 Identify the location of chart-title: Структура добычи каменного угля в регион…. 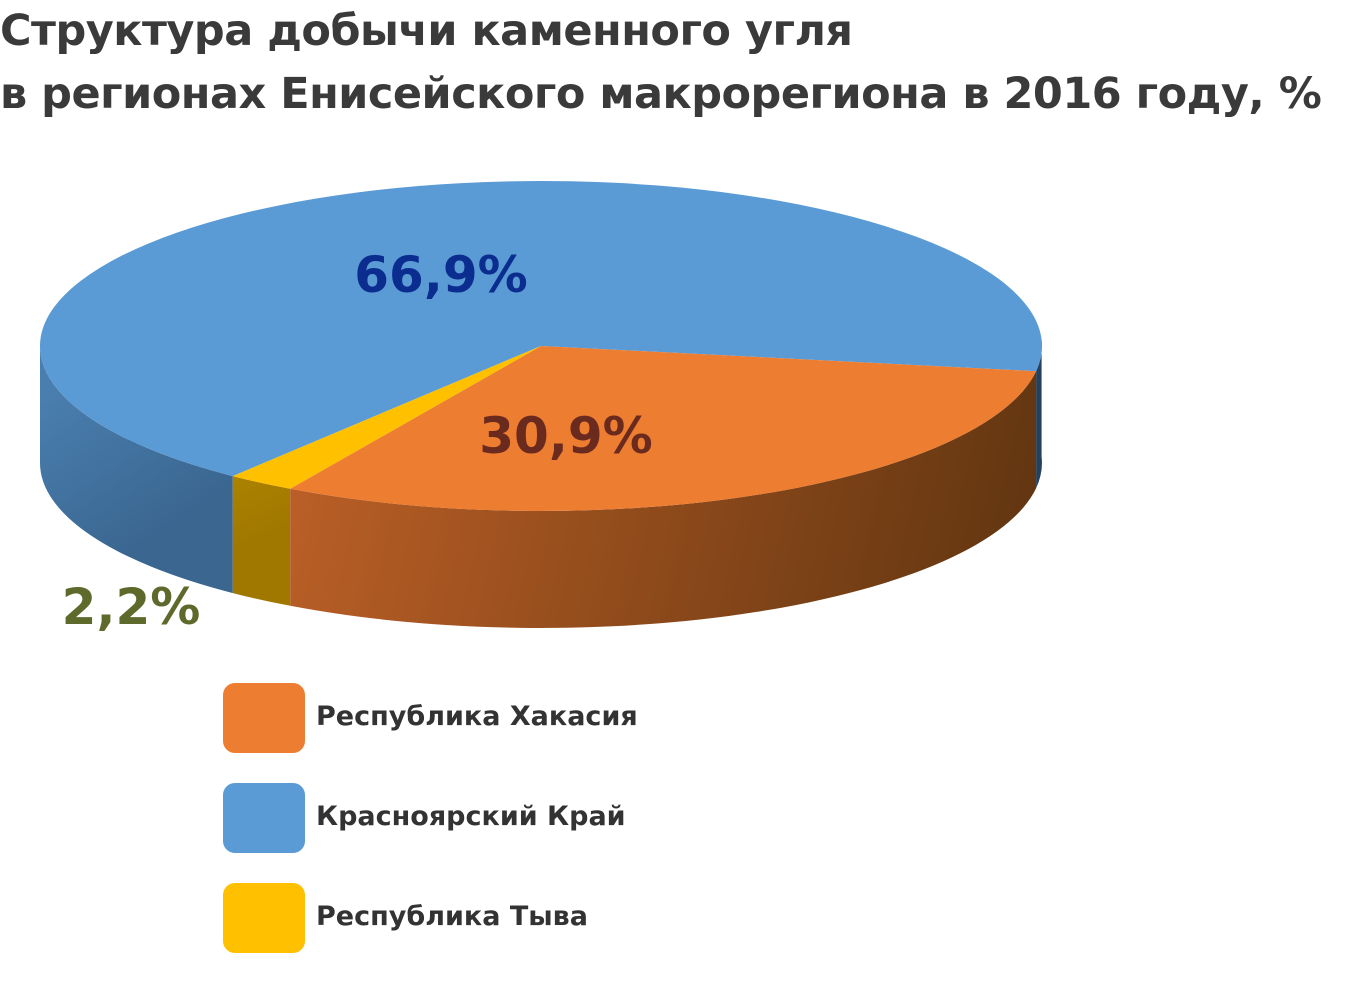
(672, 63).